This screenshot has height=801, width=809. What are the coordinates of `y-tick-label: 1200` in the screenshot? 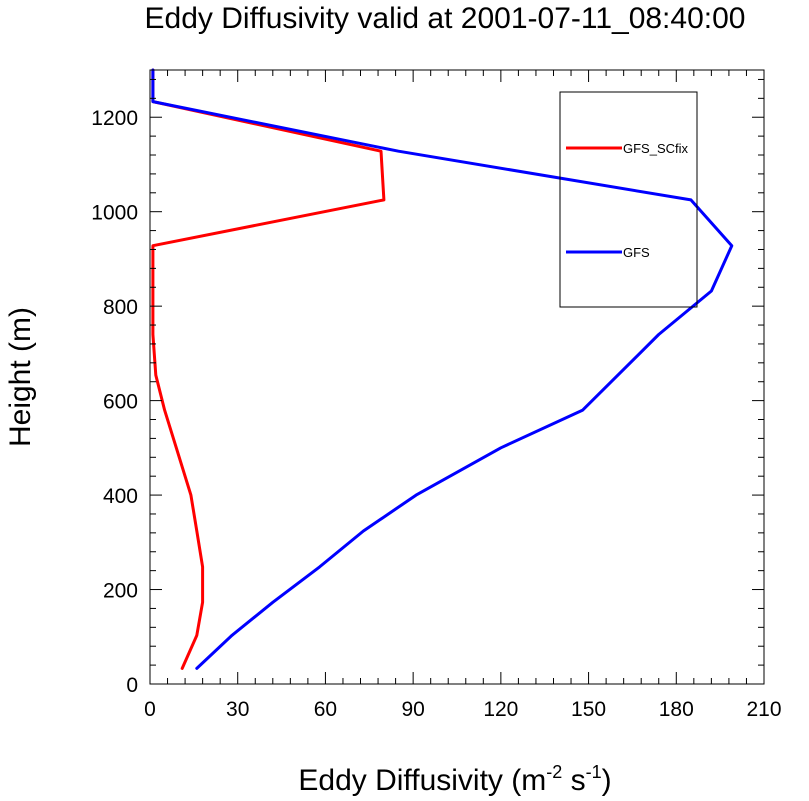 It's located at (114, 118).